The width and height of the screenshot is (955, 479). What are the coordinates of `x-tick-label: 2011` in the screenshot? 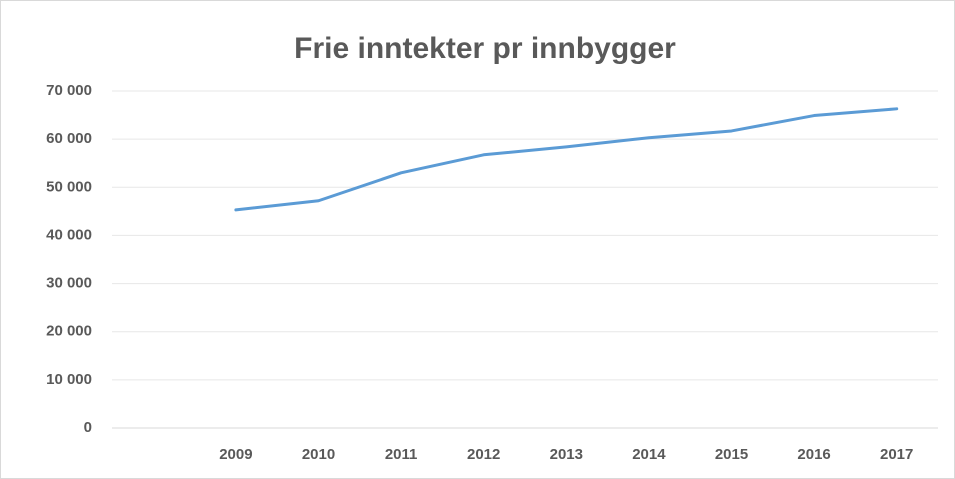 It's located at (401, 454).